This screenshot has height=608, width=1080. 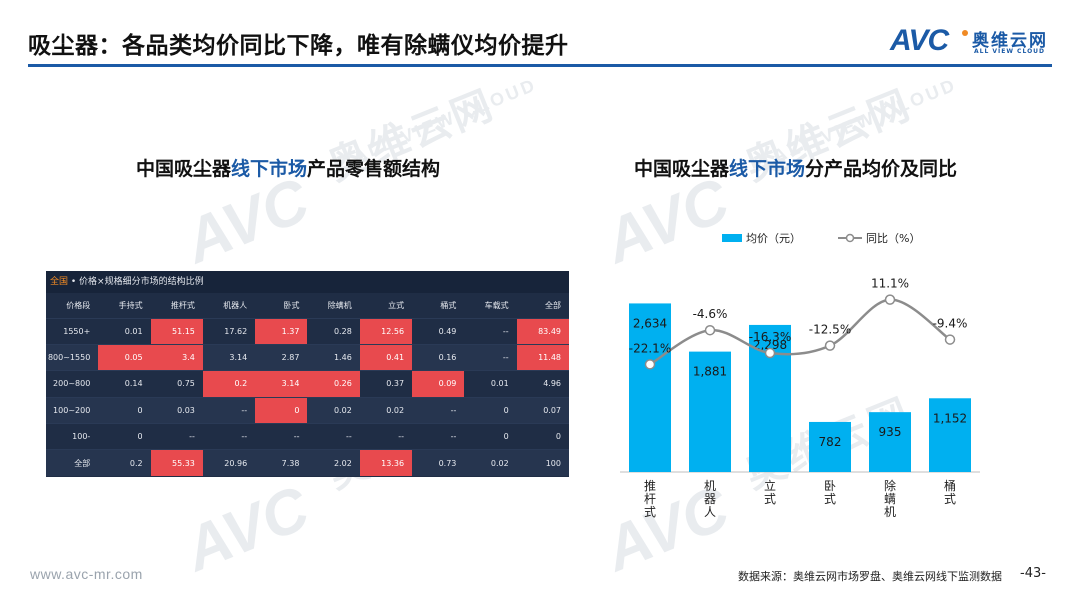 What do you see at coordinates (333, 331) in the screenshot?
I see `table-cell: 0.28` at bounding box center [333, 331].